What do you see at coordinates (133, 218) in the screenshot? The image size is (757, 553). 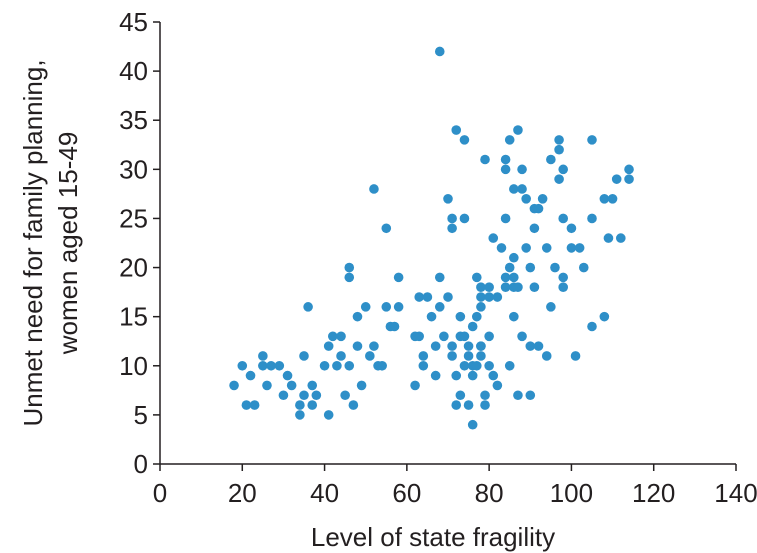 I see `y-tick-label: 25` at bounding box center [133, 218].